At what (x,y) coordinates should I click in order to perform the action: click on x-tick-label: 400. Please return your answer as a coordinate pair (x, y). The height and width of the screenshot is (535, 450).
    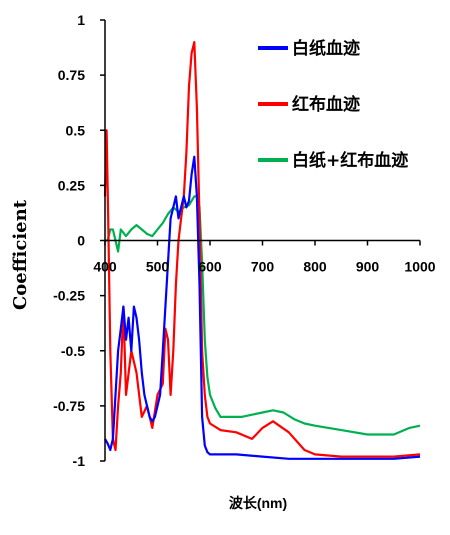
    Looking at the image, I should click on (105, 267).